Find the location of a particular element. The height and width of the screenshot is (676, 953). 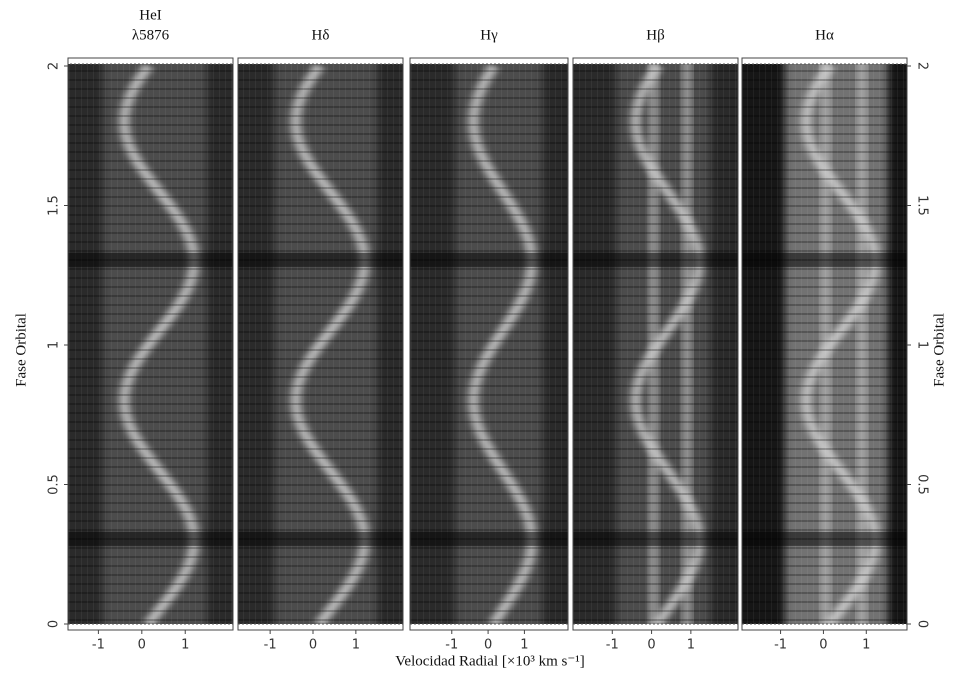

y-tick-label: 0 is located at coordinates (54, 624).